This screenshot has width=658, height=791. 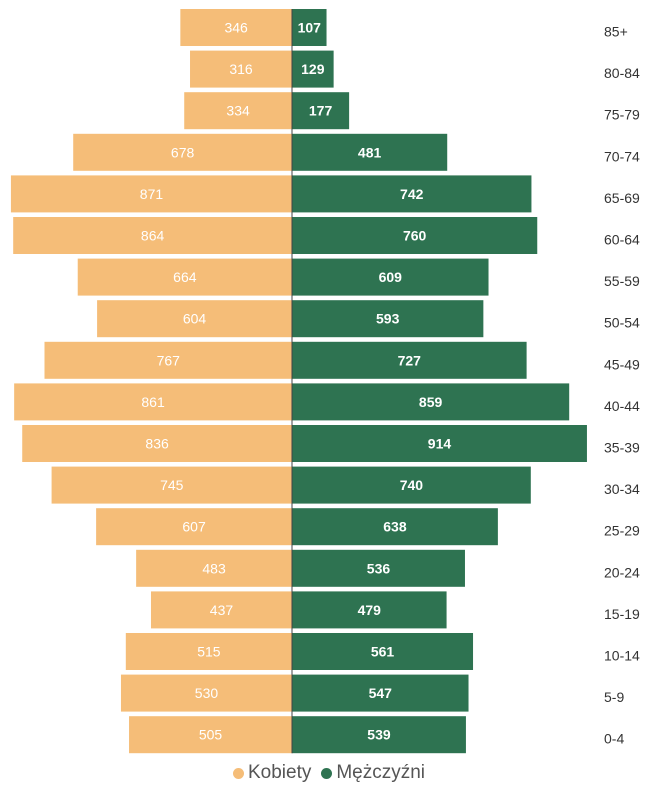 I want to click on data-label-female-85+: 346, so click(x=236, y=28).